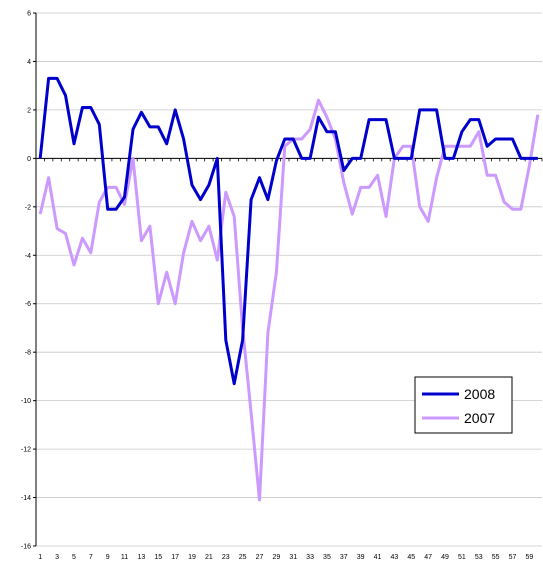 This screenshot has height=563, width=543. Describe the element at coordinates (40, 557) in the screenshot. I see `x-tick-label: 1` at that location.